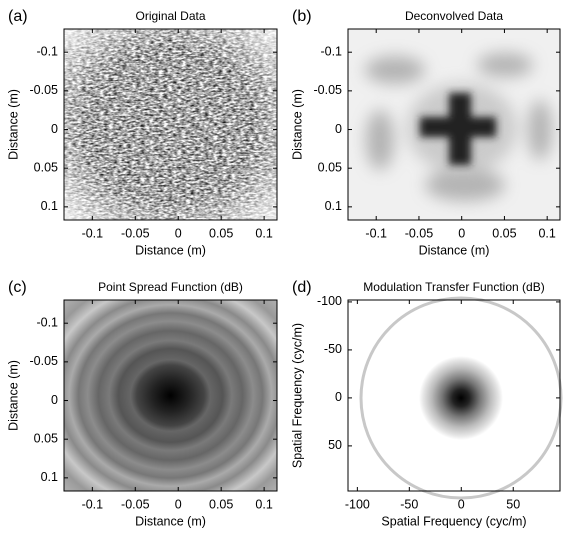  Describe the element at coordinates (18, 16) in the screenshot. I see `panel-label: (a)` at that location.